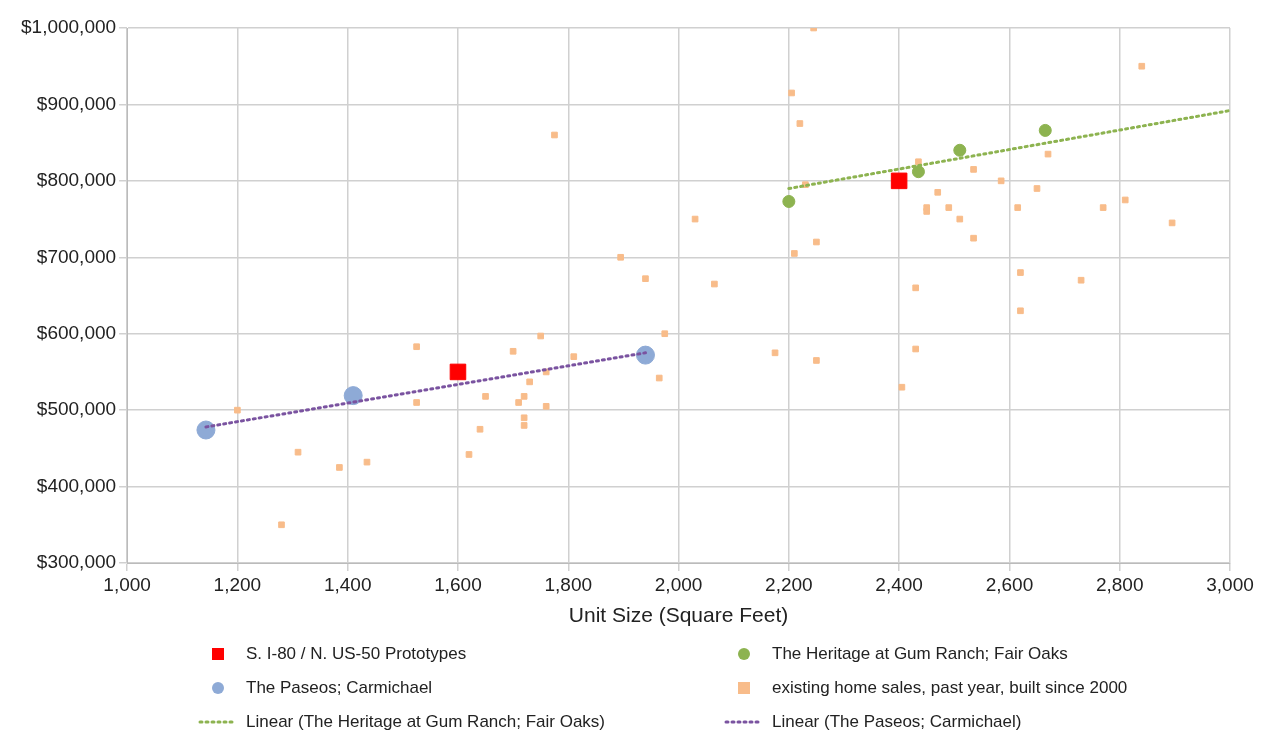  I want to click on legend-label: The Paseos; Carmichael, so click(339, 688).